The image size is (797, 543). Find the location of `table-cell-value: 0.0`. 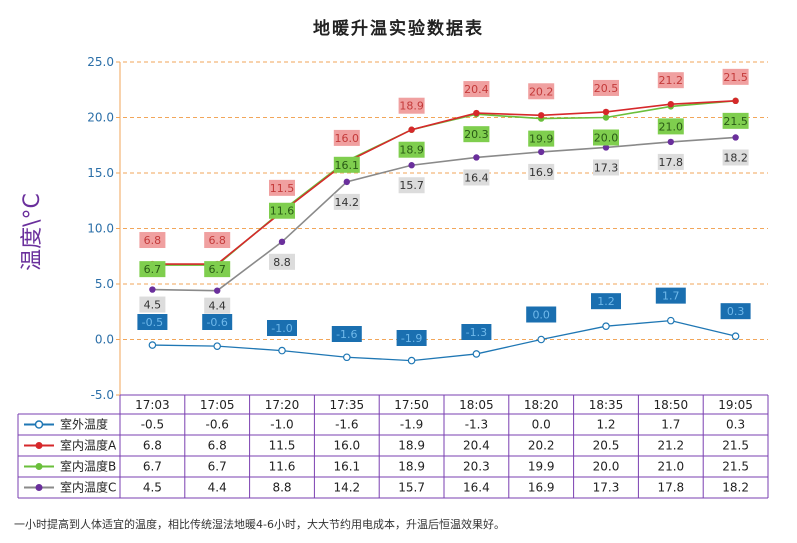

table-cell-value: 0.0 is located at coordinates (541, 425).